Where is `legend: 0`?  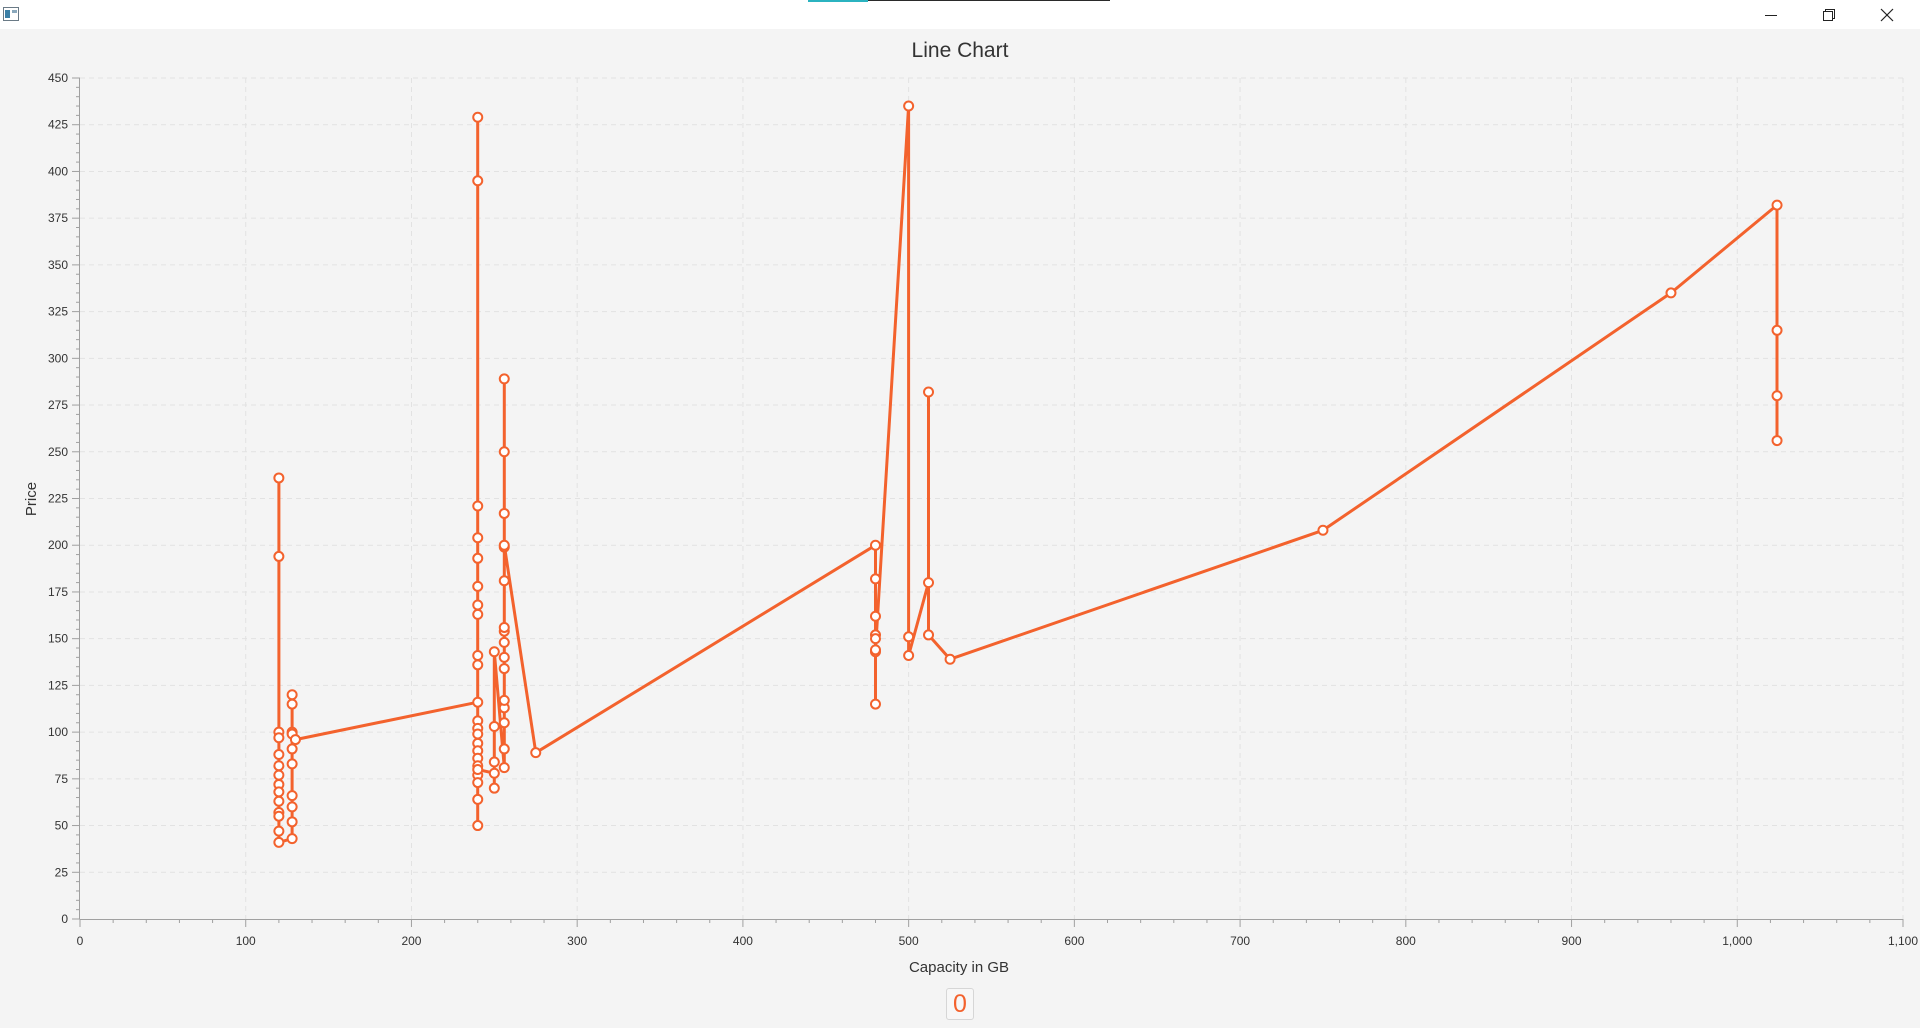
legend: 0 is located at coordinates (960, 1004).